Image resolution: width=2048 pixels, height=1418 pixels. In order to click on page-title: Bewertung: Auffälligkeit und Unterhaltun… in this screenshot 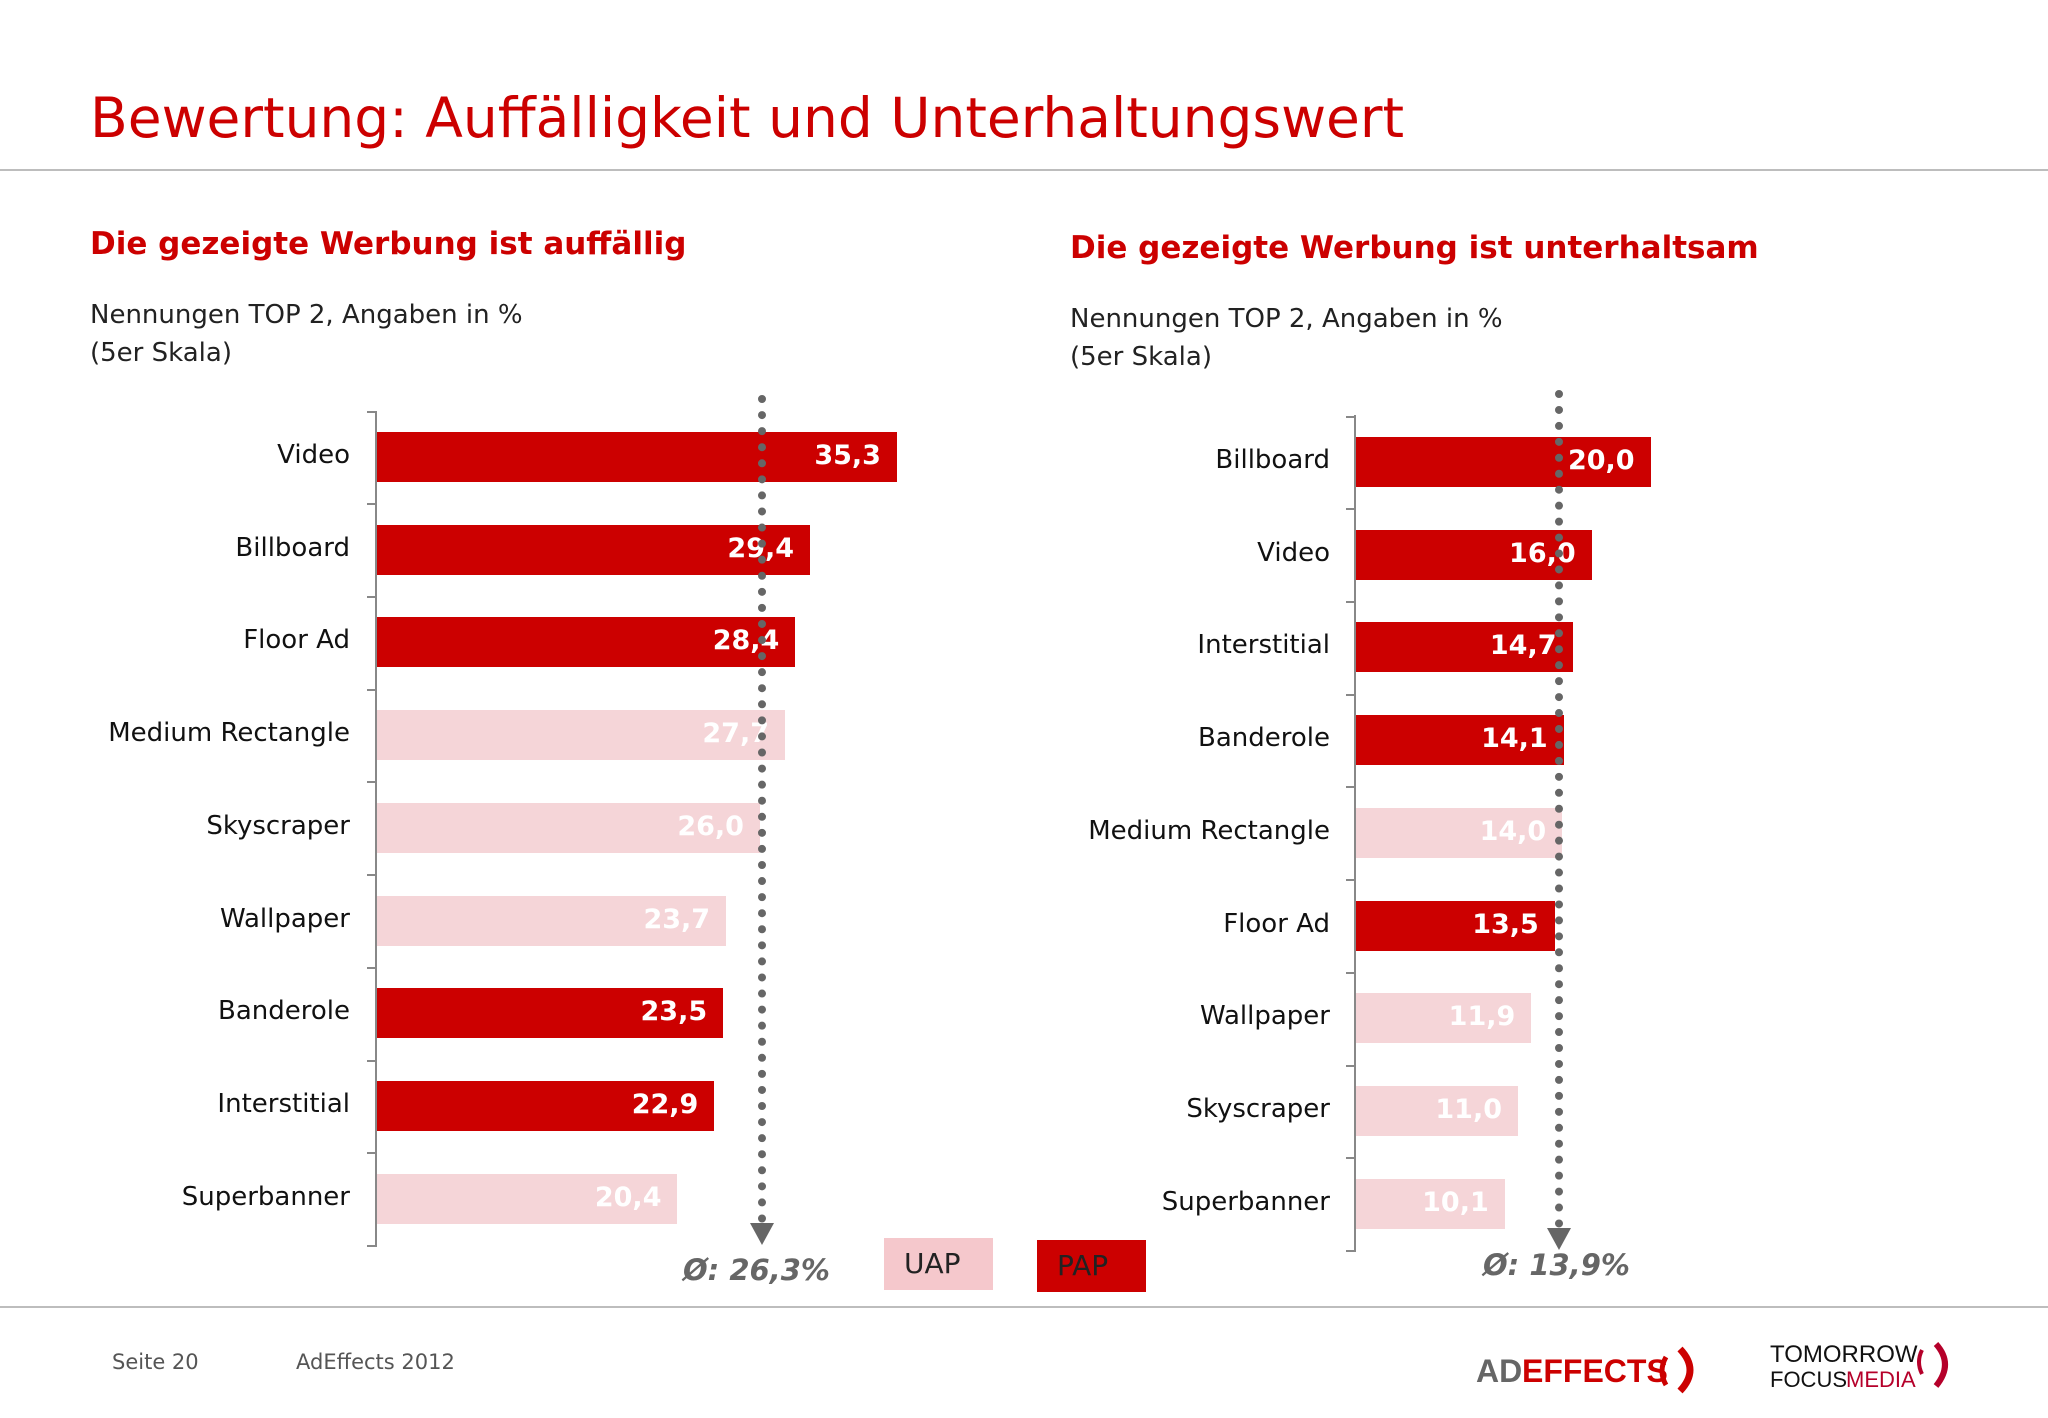, I will do `click(747, 118)`.